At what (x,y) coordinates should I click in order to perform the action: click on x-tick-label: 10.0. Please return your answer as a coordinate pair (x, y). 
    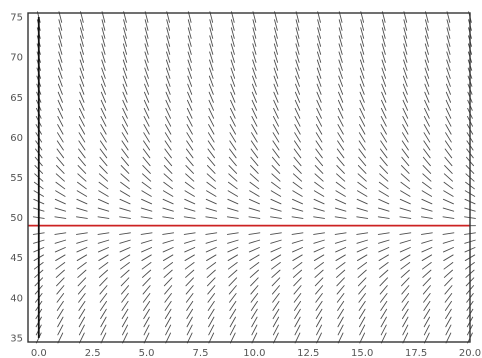
    Looking at the image, I should click on (254, 353).